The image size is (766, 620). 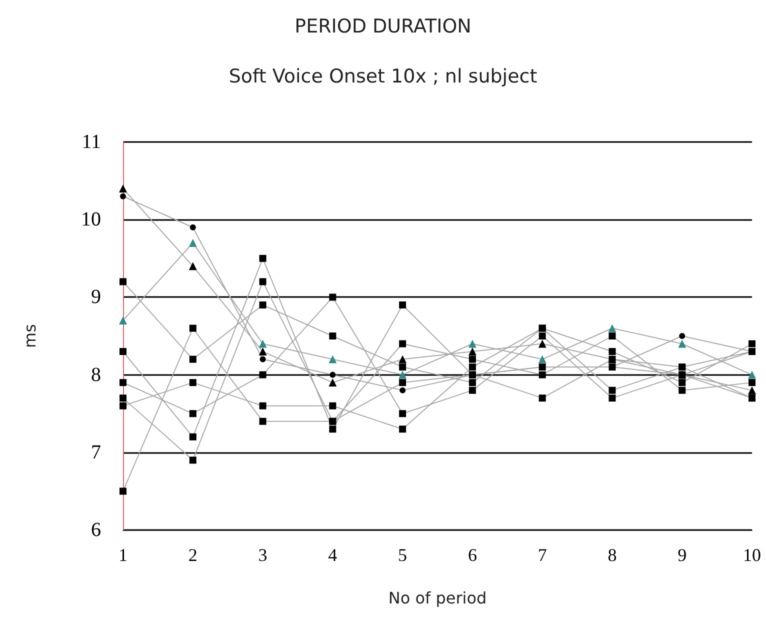 I want to click on x-tick-label: 7, so click(x=542, y=555).